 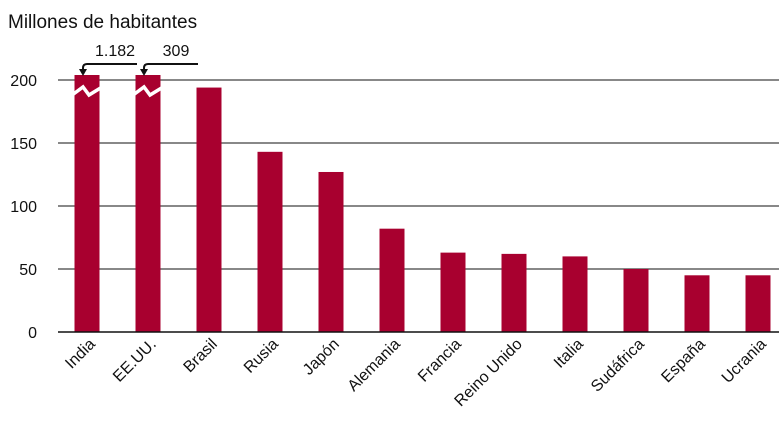 What do you see at coordinates (440, 361) in the screenshot?
I see `x-tick-label: Francia` at bounding box center [440, 361].